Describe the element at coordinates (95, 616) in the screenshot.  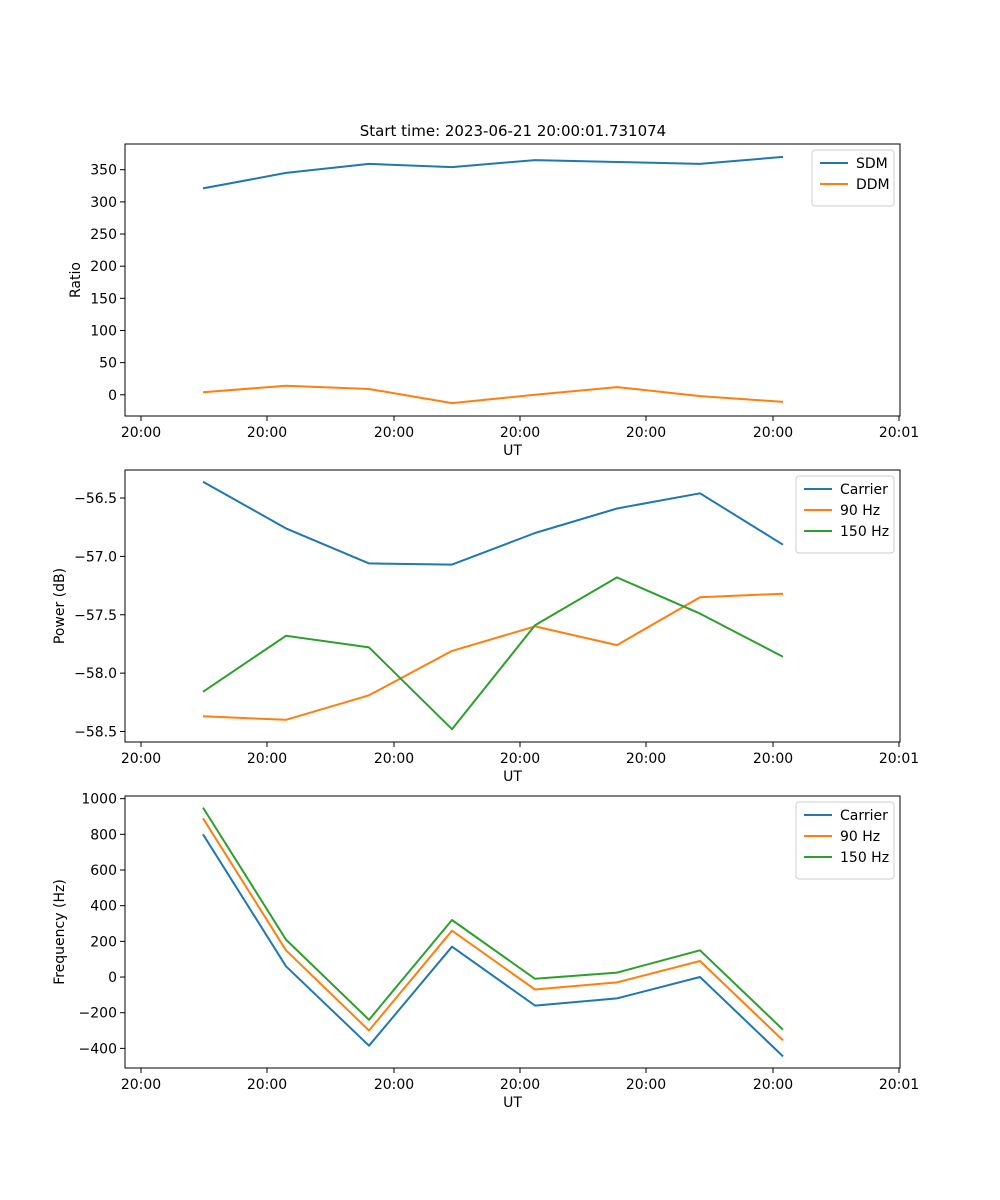
I see `y-tick-label: −57.5` at that location.